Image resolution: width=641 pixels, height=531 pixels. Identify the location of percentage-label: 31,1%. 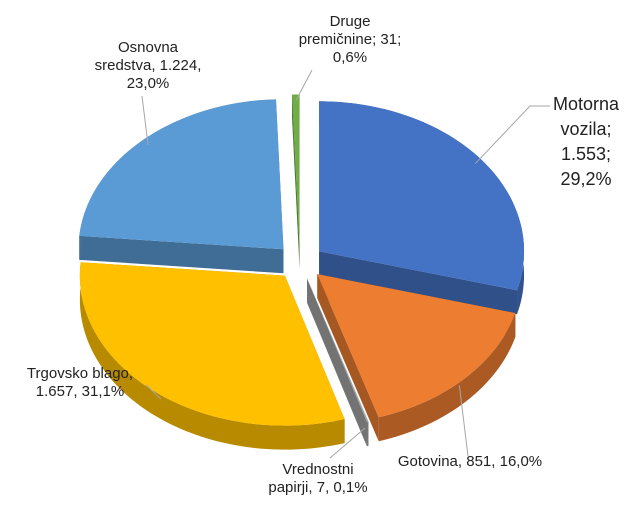
(103, 391).